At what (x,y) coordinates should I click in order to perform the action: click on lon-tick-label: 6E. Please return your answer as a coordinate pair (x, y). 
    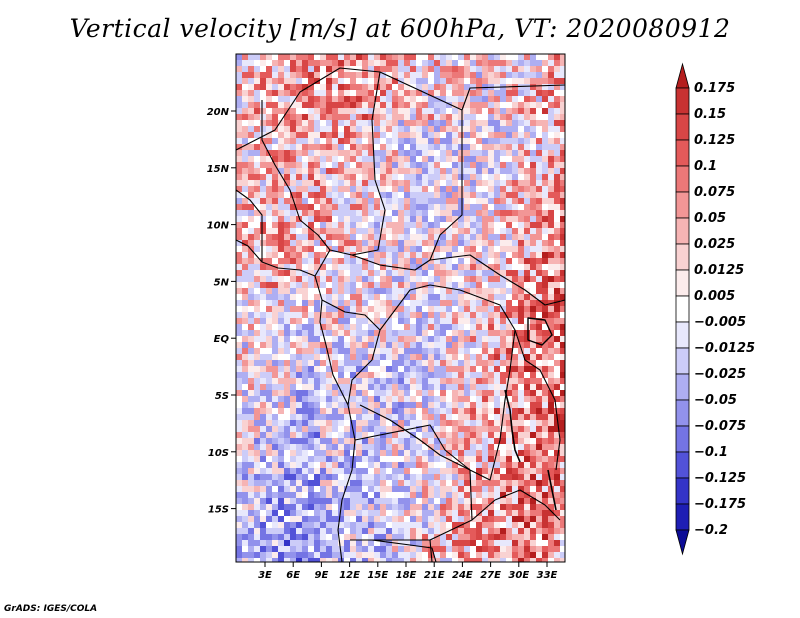
    Looking at the image, I should click on (293, 575).